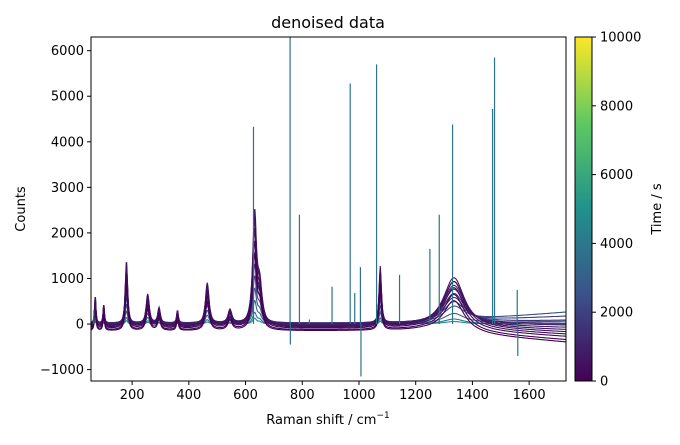  What do you see at coordinates (132, 395) in the screenshot?
I see `x-tick-label: 200` at bounding box center [132, 395].